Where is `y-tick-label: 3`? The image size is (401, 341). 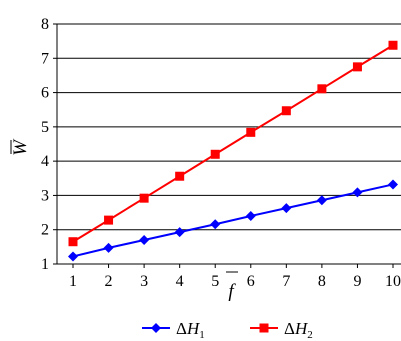 y-tick-label: 3 is located at coordinates (45, 195).